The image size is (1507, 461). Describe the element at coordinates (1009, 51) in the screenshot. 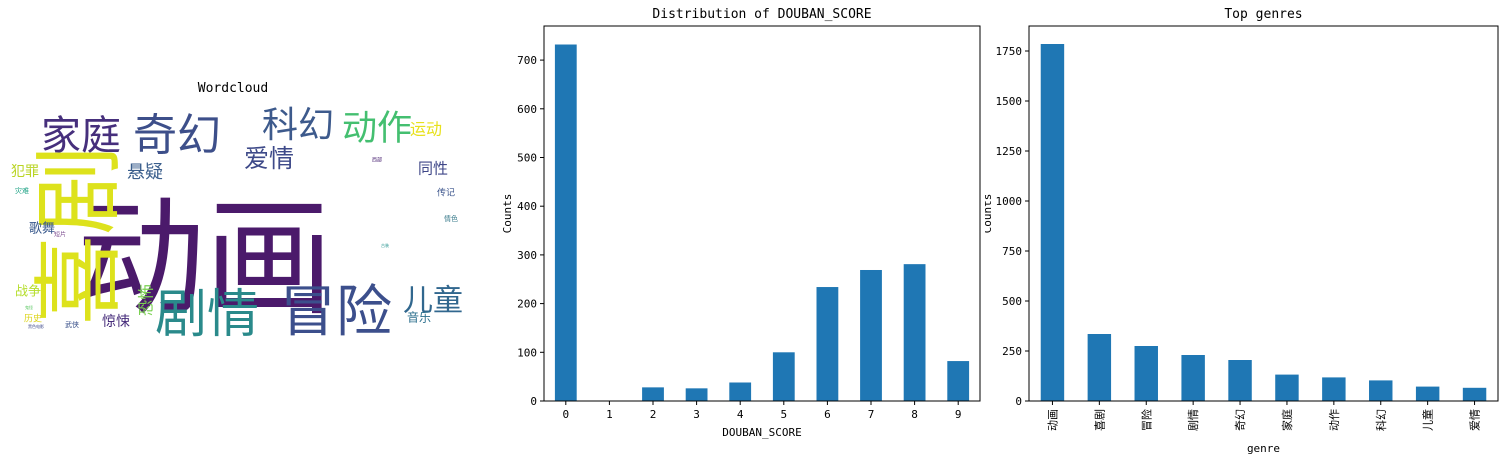

I see `y-tick-label: 1750` at that location.